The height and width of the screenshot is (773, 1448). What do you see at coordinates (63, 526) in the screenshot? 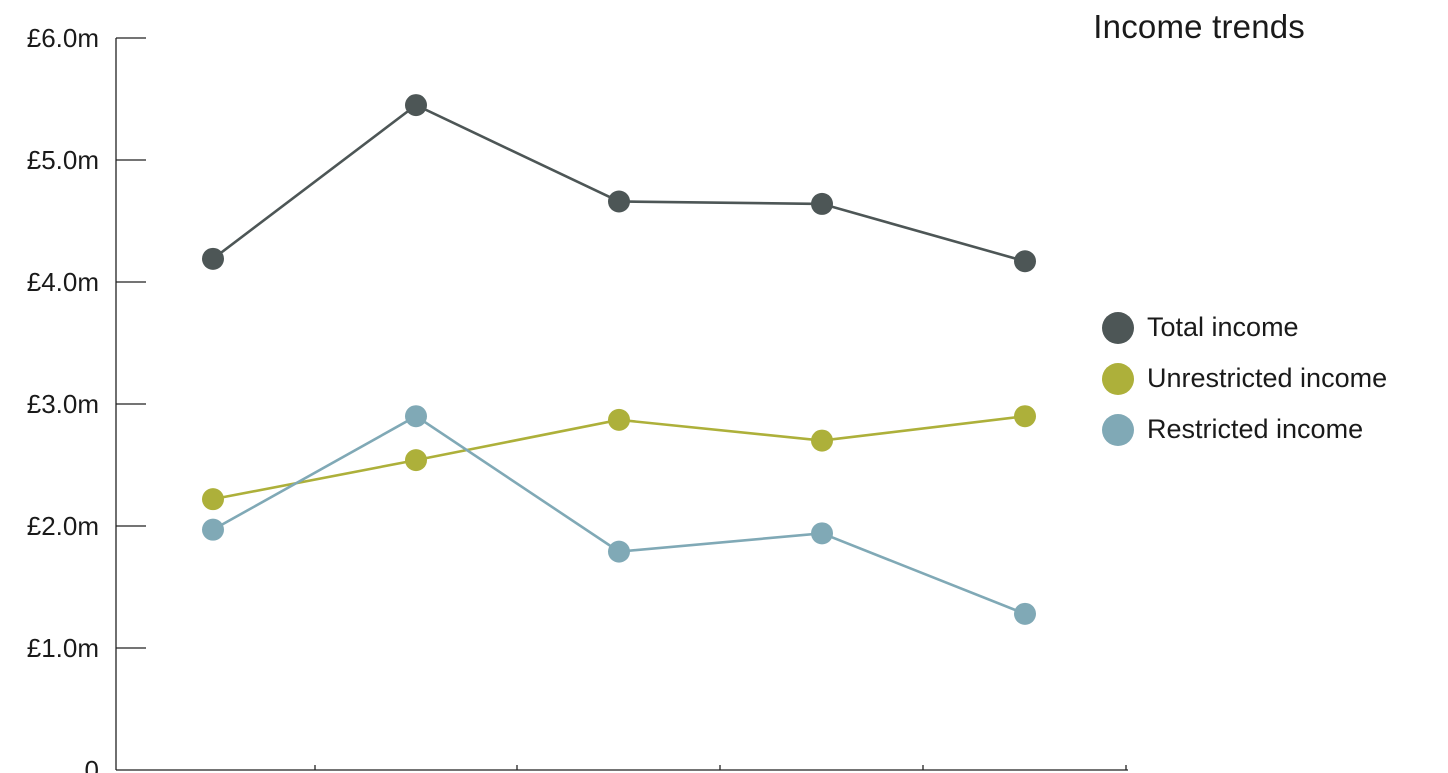
I see `y-tick-label: £2.0m` at bounding box center [63, 526].